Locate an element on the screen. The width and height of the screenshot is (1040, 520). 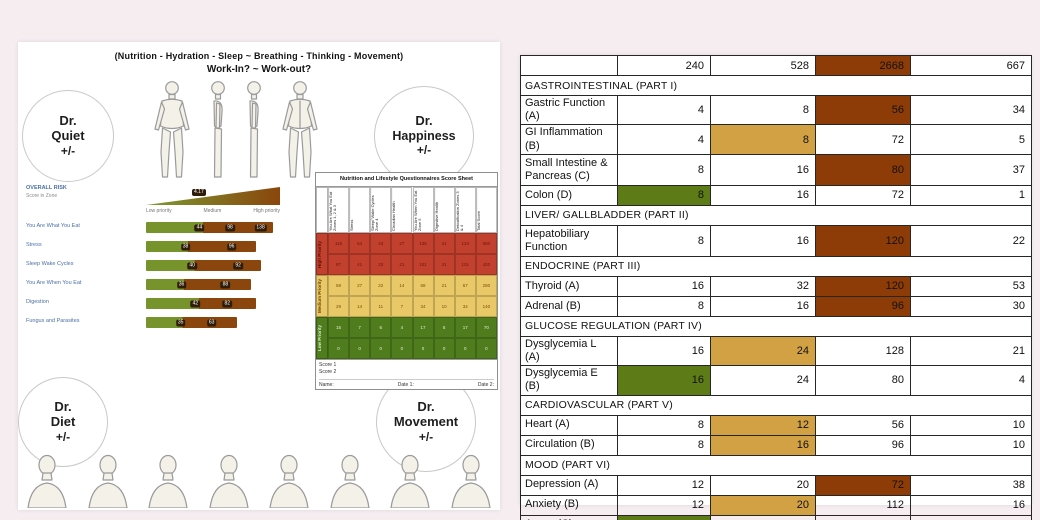
risk-marker-tag: 4.17 is located at coordinates (199, 192).